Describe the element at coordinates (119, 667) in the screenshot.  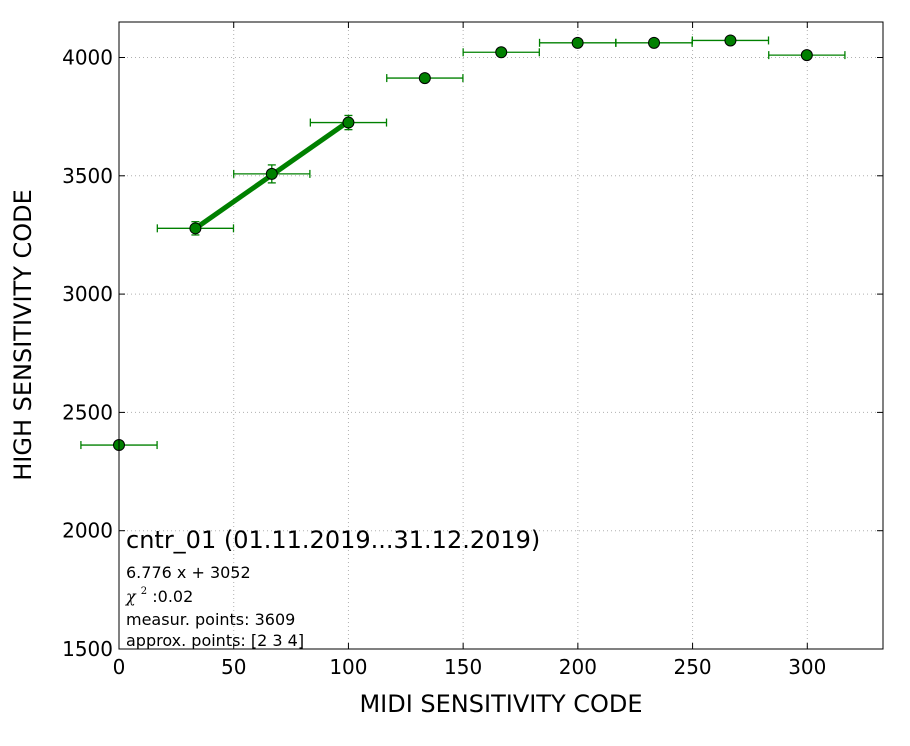
I see `x-tick-label: 0` at that location.